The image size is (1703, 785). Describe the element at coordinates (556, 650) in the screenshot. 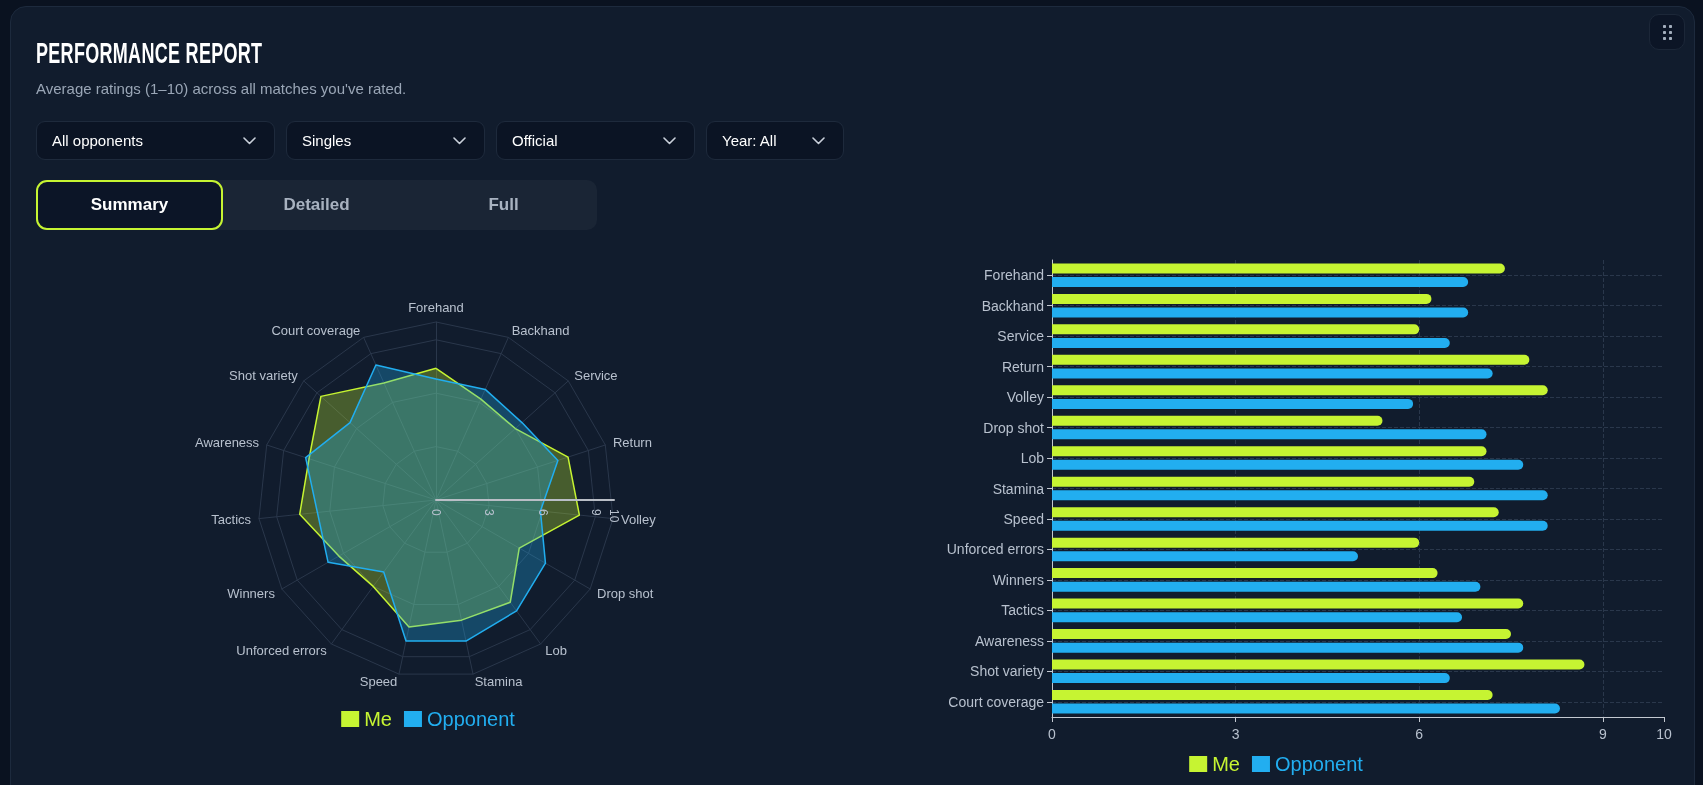

I see `spoke-label: Lob` at that location.